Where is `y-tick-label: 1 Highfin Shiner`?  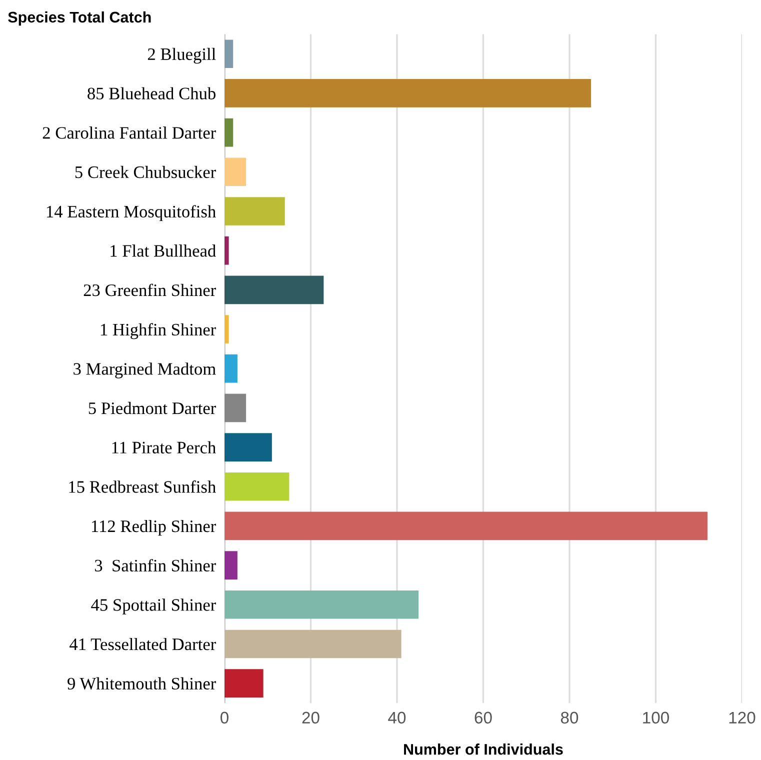 y-tick-label: 1 Highfin Shiner is located at coordinates (158, 331).